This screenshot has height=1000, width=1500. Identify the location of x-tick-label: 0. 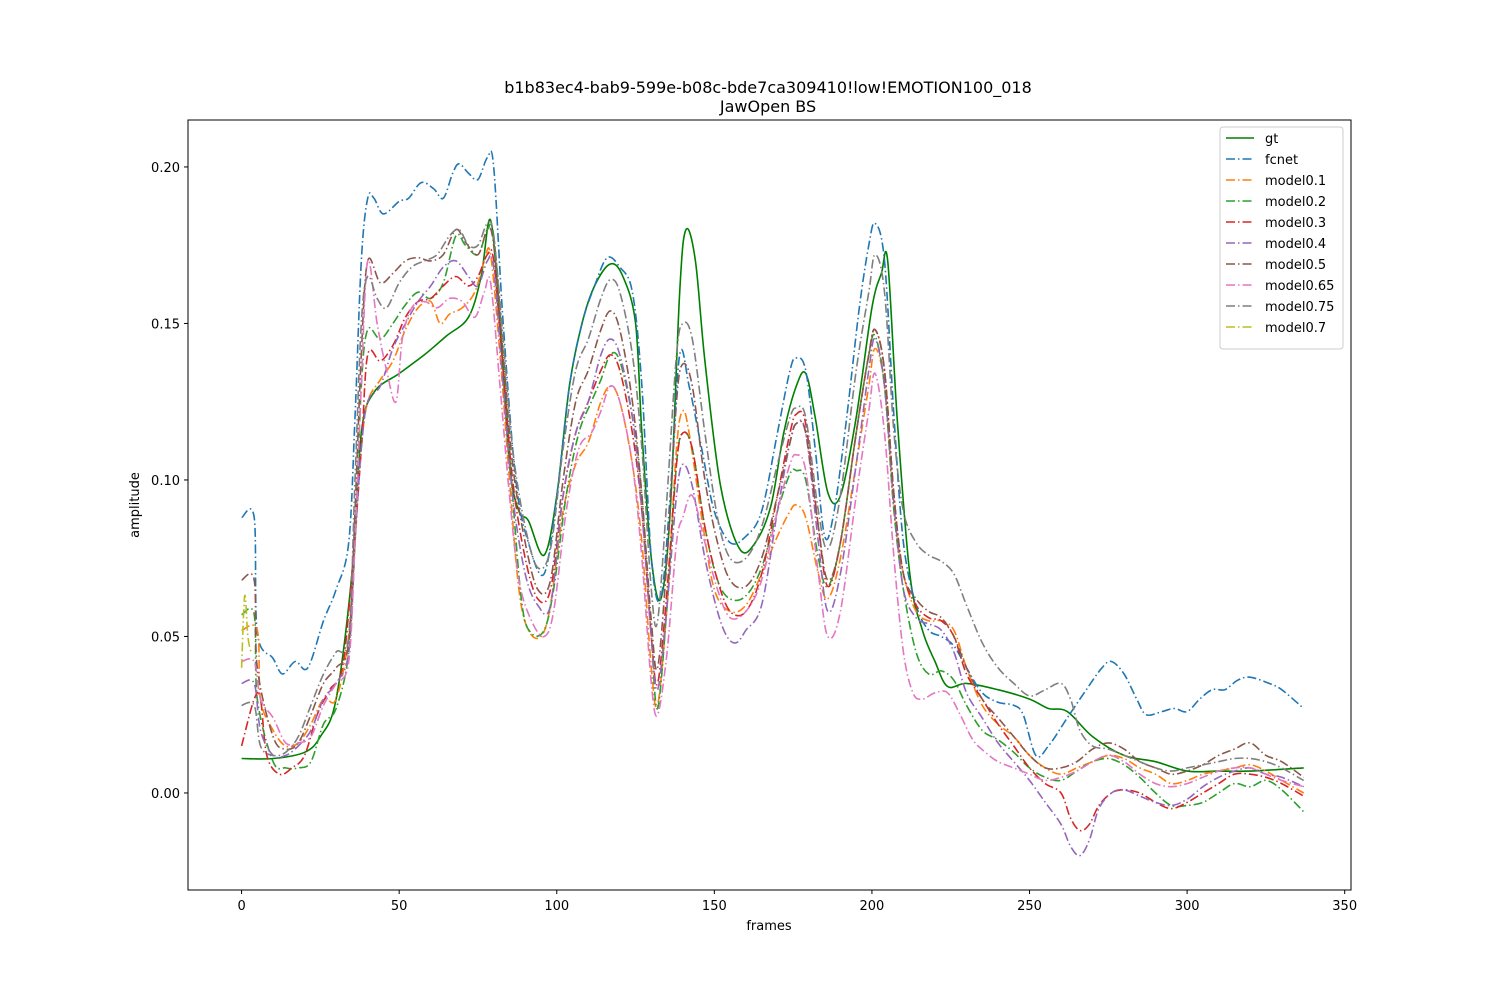
(241, 906).